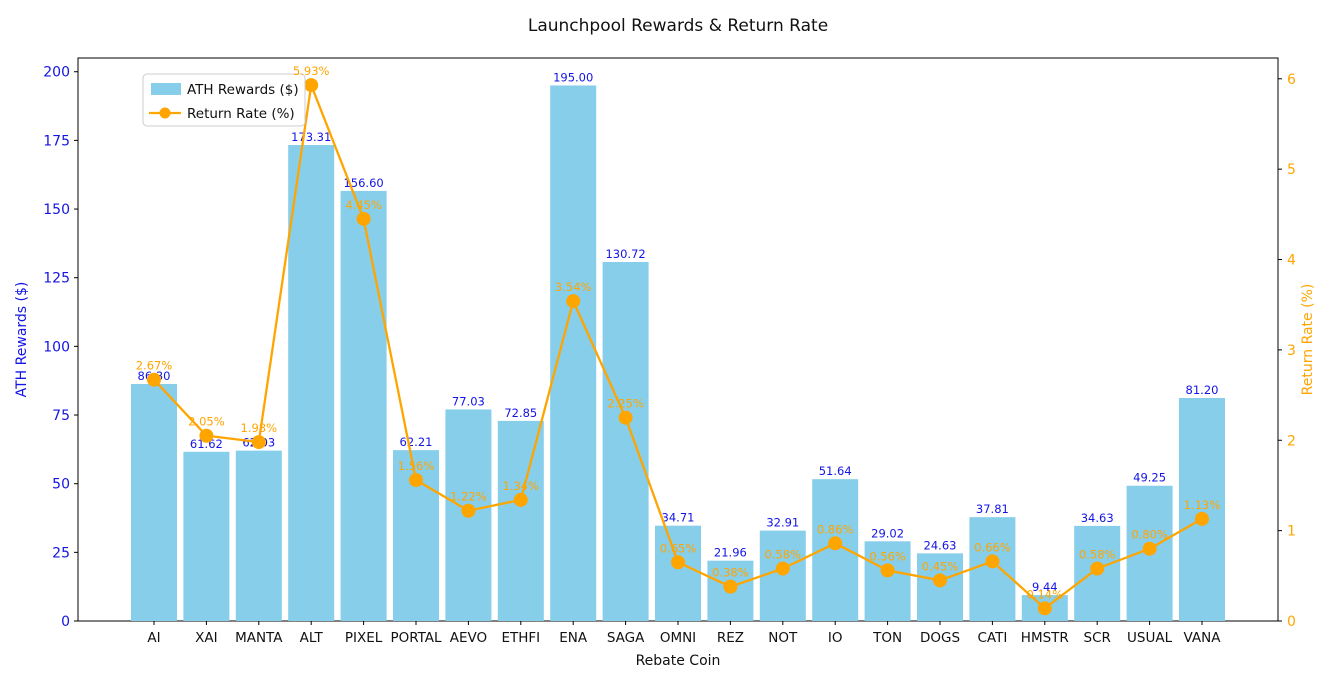 Image resolution: width=1337 pixels, height=692 pixels. Describe the element at coordinates (258, 442) in the screenshot. I see `marker-MANTA` at that location.